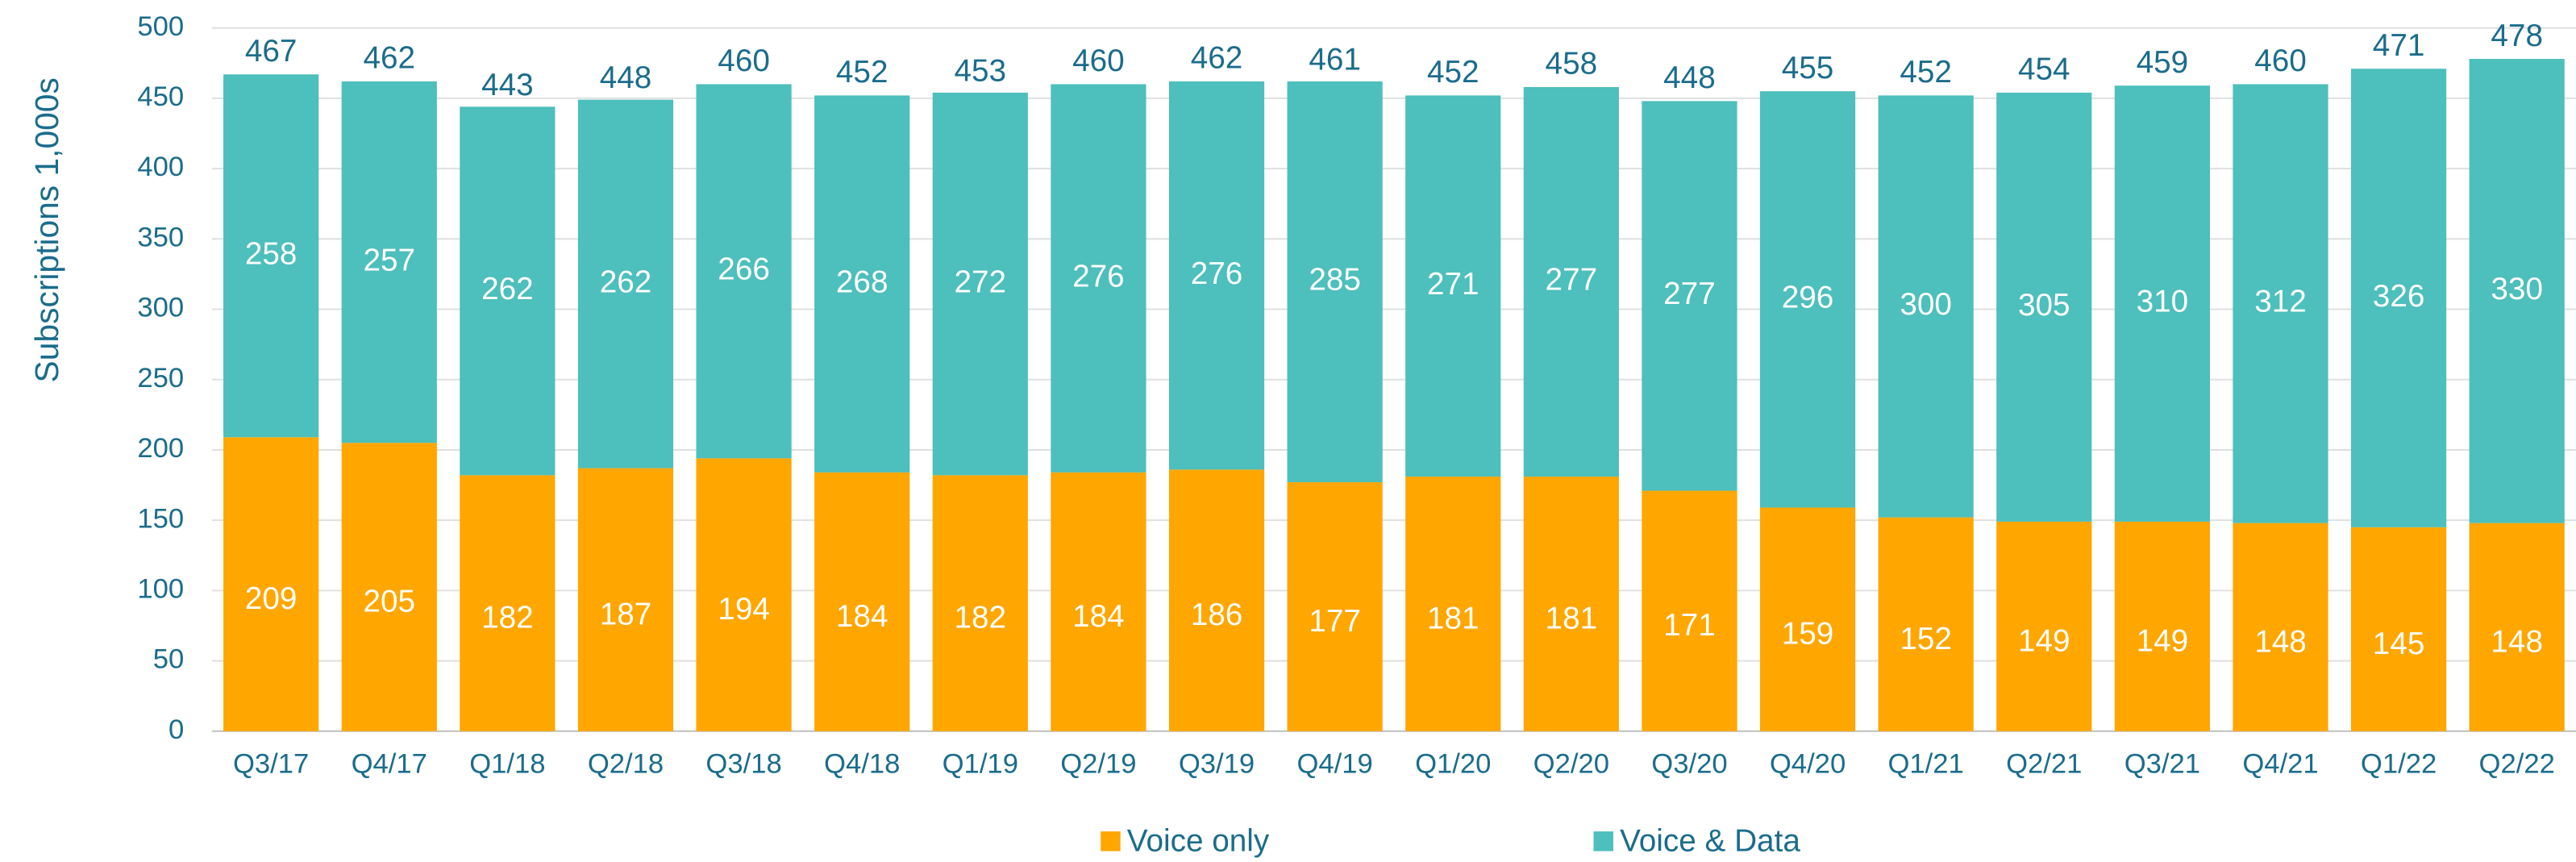  I want to click on y-tick-label: 250, so click(160, 378).